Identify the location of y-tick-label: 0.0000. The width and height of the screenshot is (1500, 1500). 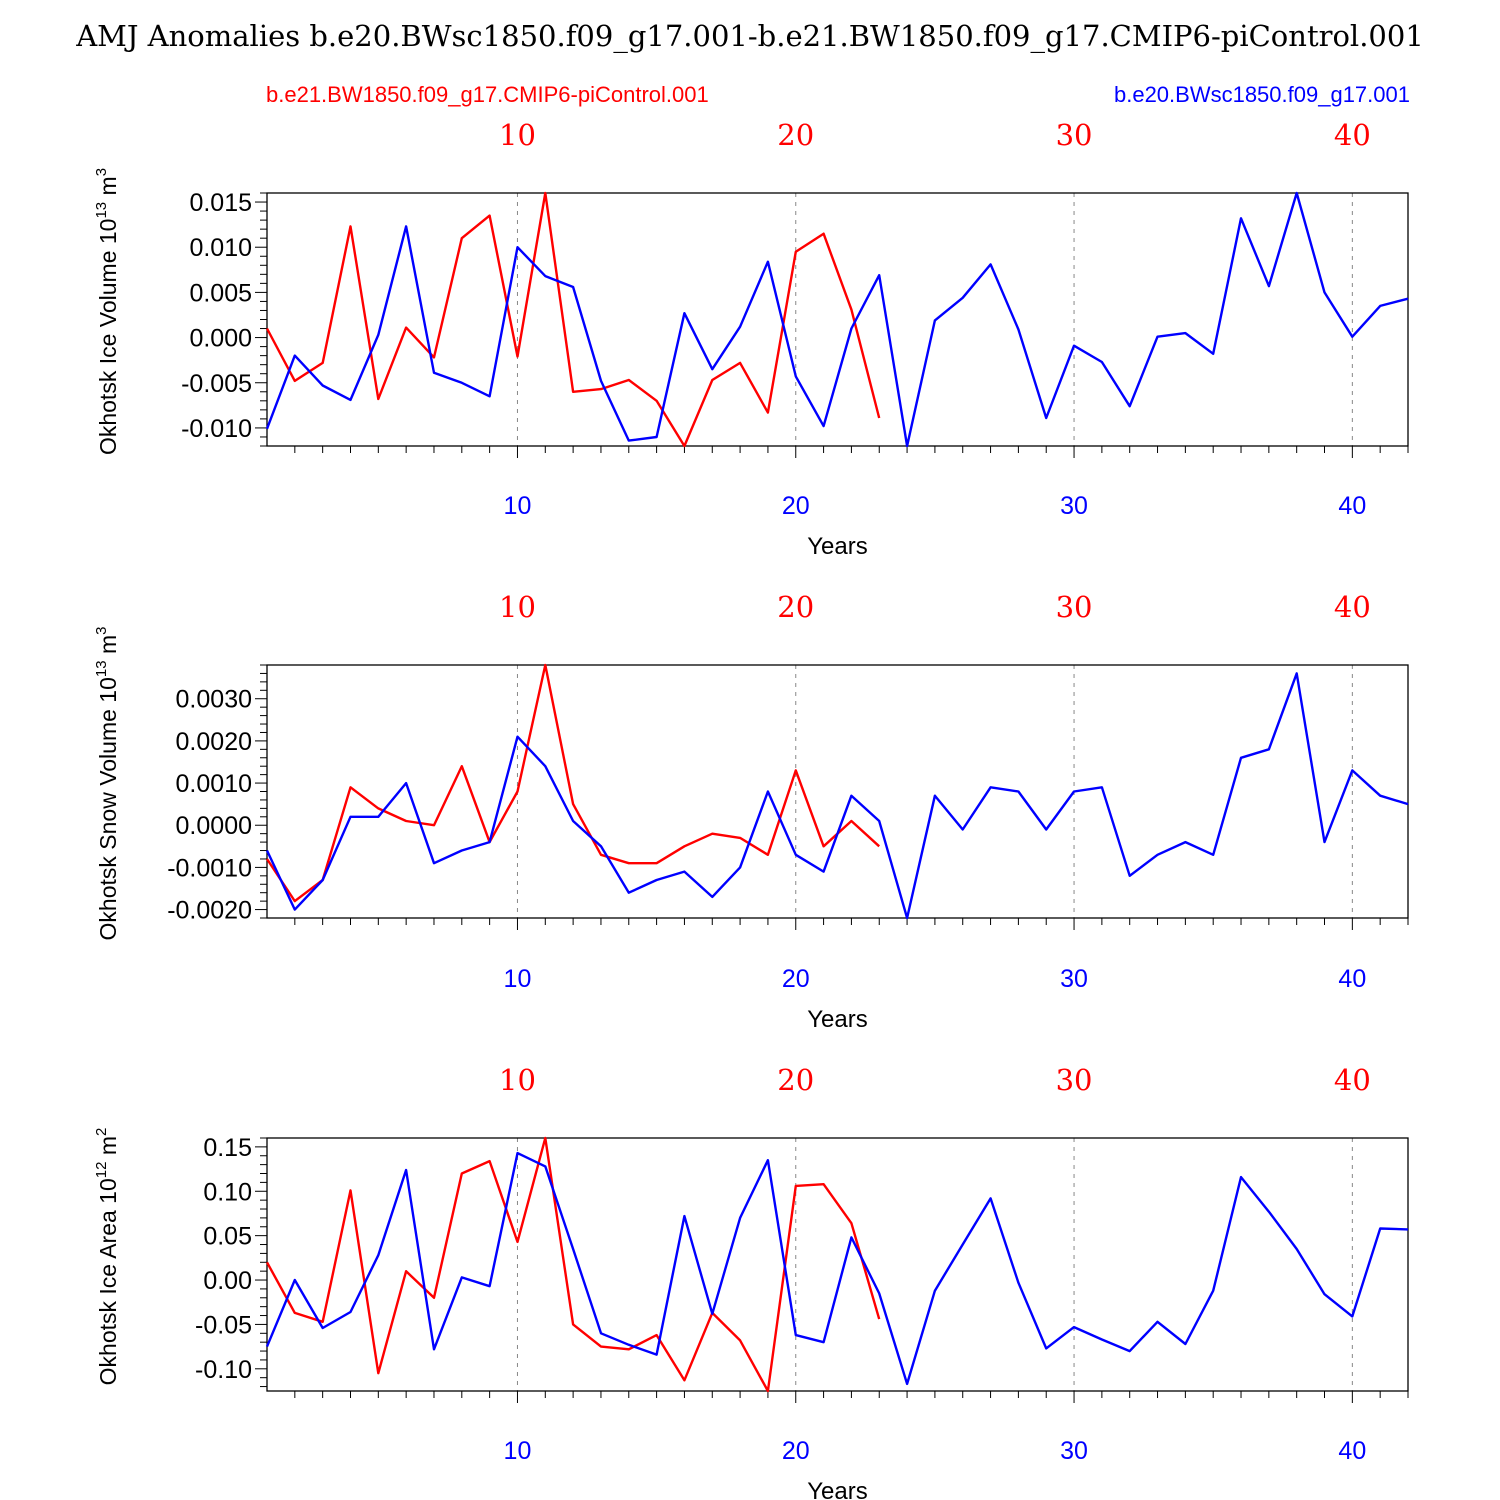
(214, 826).